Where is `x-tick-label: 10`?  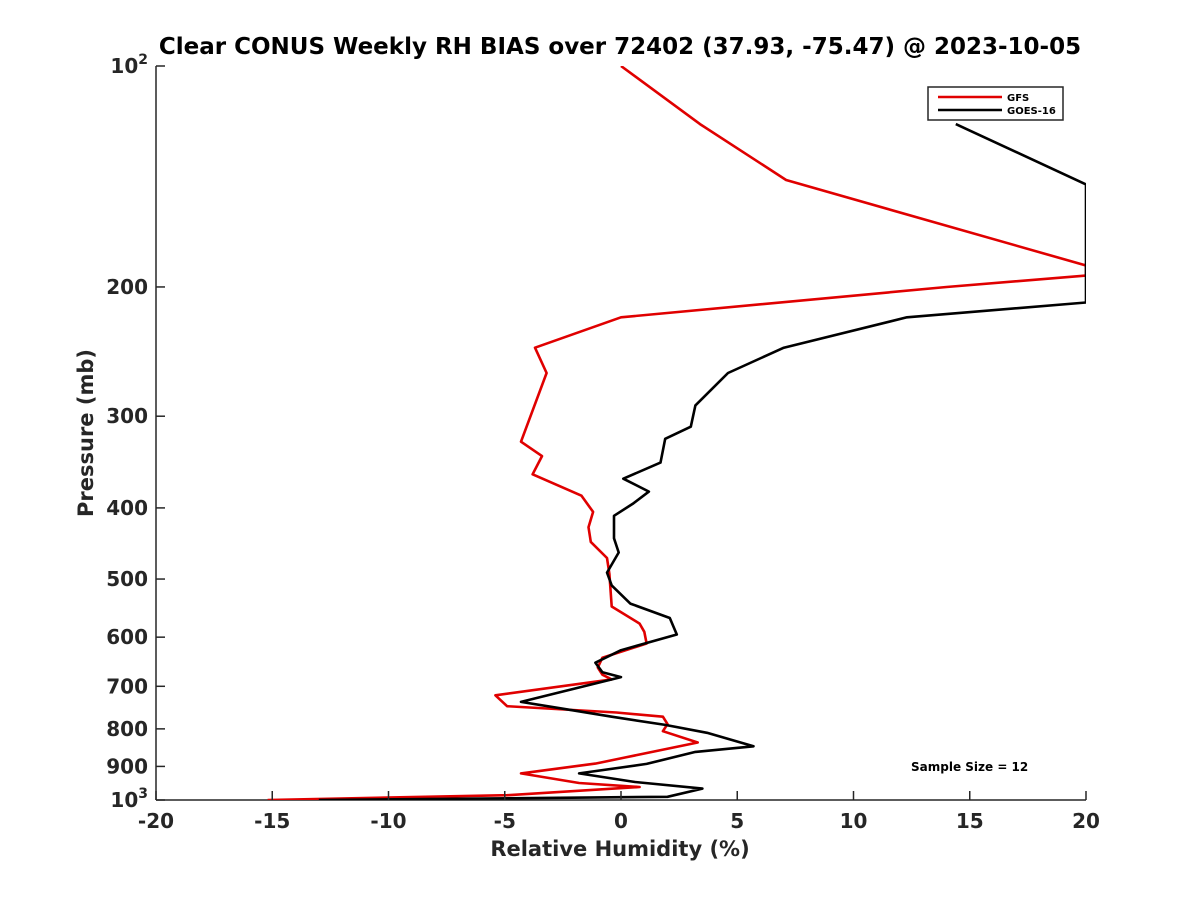
x-tick-label: 10 is located at coordinates (854, 821).